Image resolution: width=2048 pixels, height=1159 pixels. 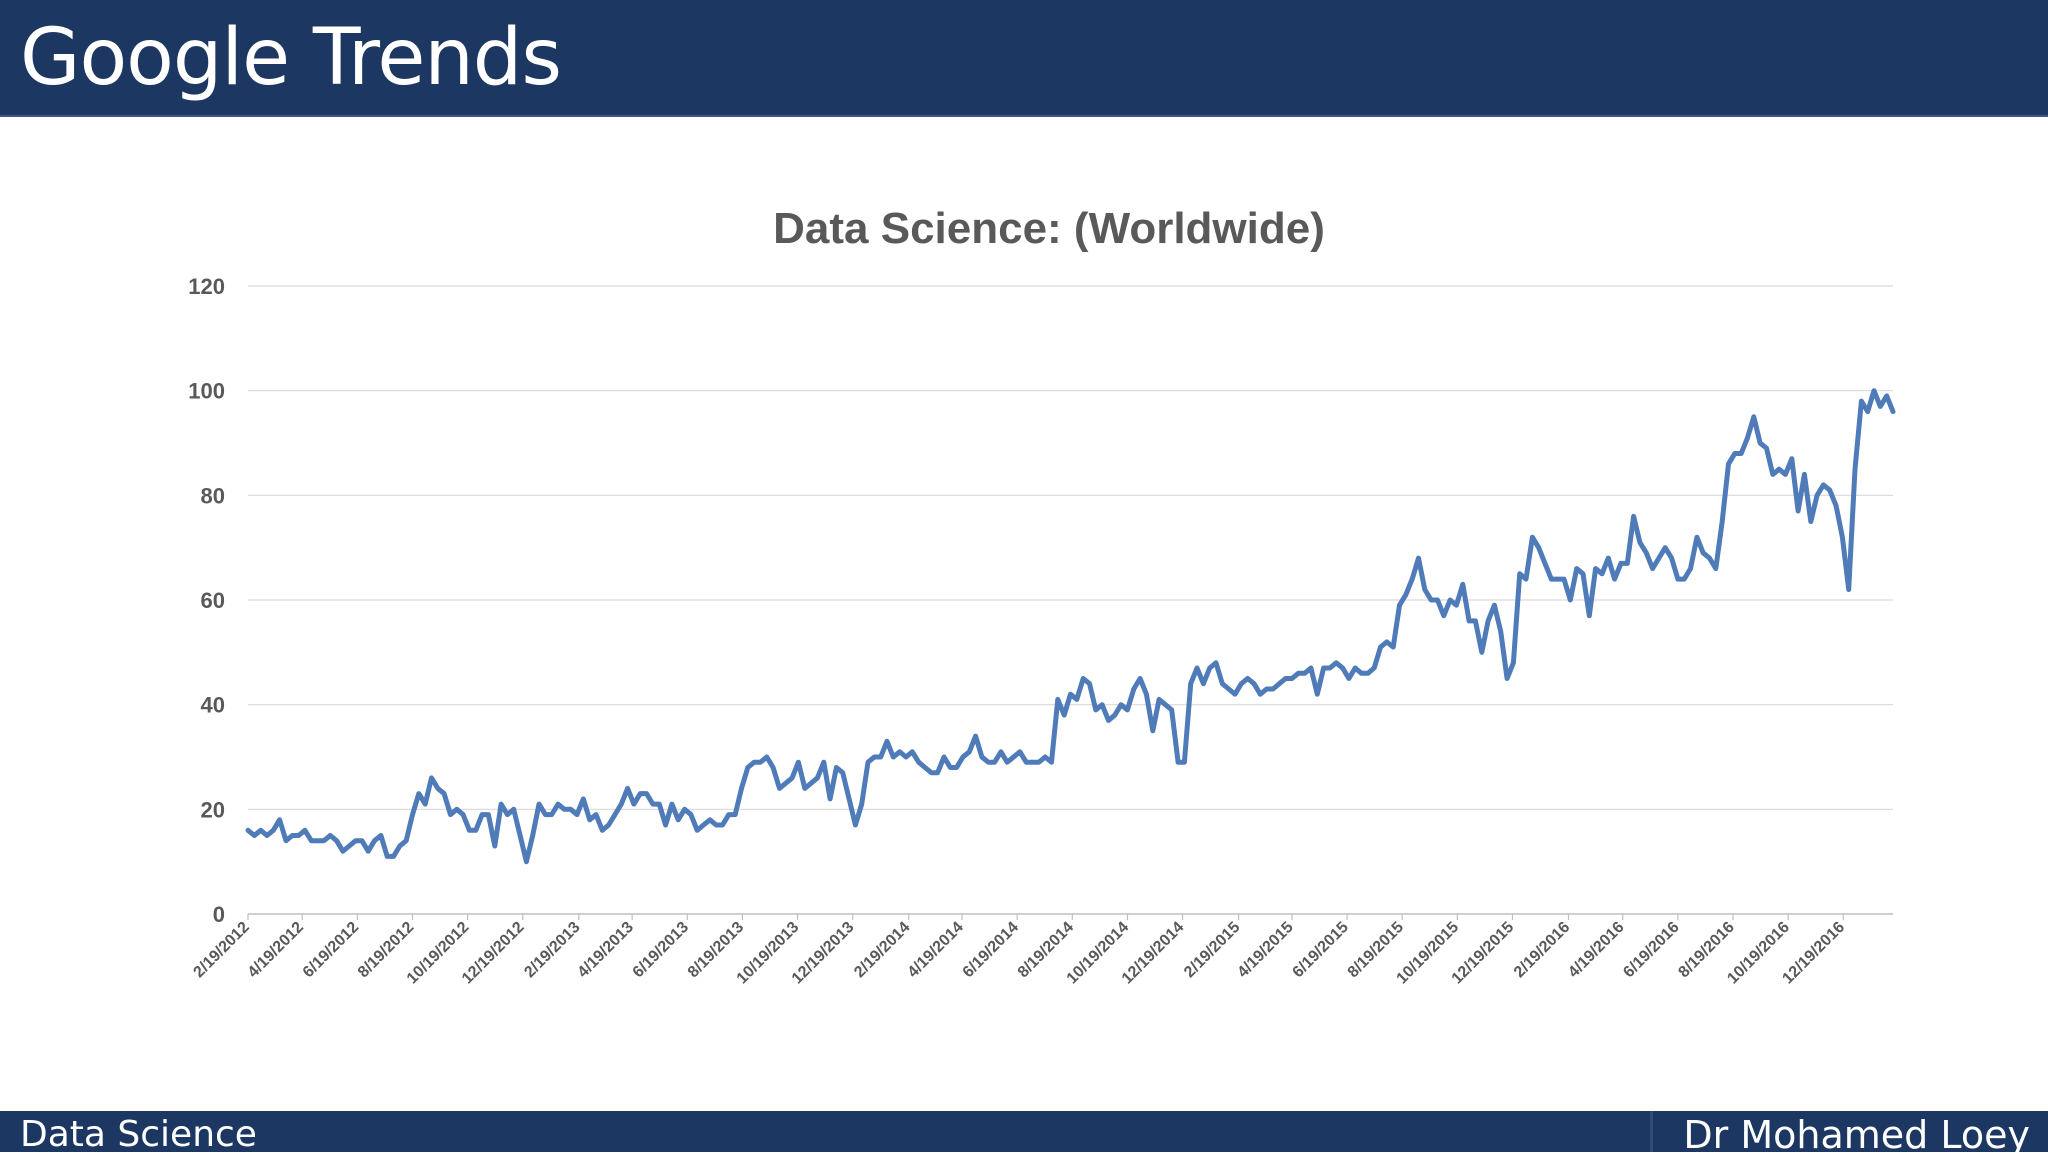 What do you see at coordinates (206, 391) in the screenshot?
I see `y-tick-label: 100` at bounding box center [206, 391].